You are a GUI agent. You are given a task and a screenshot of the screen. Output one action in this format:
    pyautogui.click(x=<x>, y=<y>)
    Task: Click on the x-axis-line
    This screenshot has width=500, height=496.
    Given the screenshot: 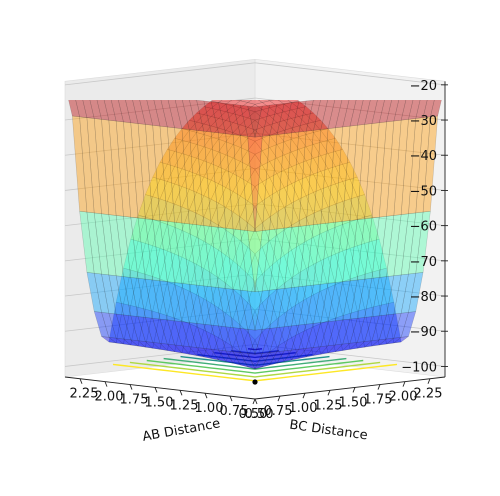 What is the action you would take?
    pyautogui.click(x=160, y=388)
    